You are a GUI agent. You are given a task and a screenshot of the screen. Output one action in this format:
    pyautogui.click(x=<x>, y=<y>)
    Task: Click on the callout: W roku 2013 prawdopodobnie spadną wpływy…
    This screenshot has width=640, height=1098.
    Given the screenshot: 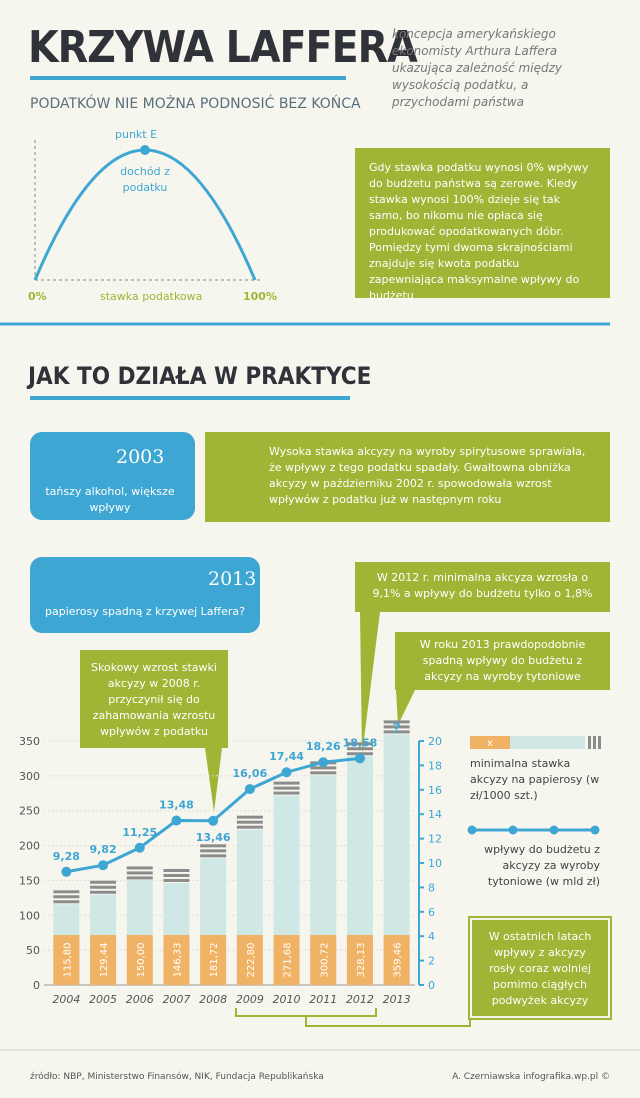 What is the action you would take?
    pyautogui.click(x=502, y=661)
    